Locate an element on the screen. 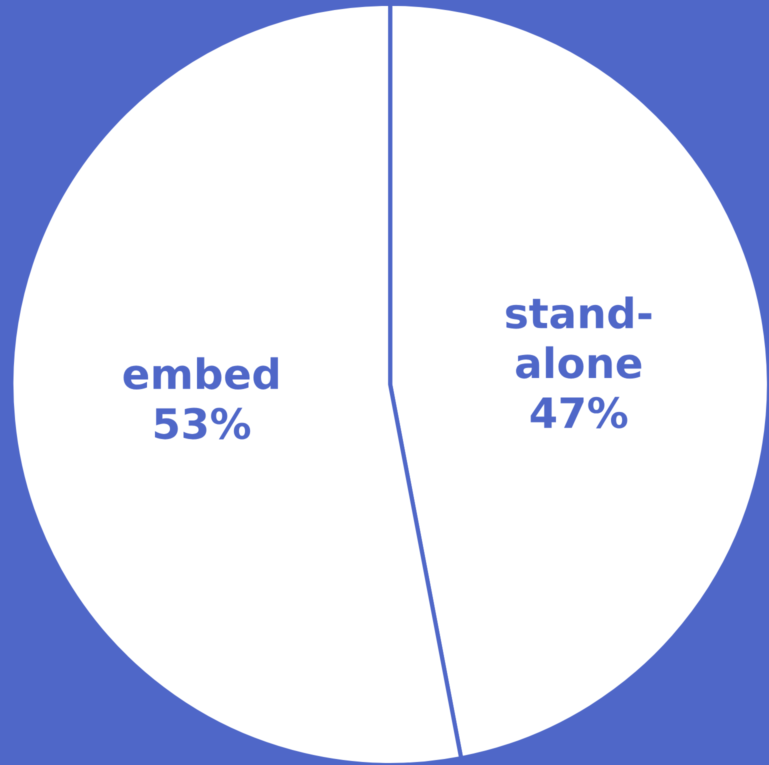 The width and height of the screenshot is (769, 765). data-label: 47% is located at coordinates (579, 412).